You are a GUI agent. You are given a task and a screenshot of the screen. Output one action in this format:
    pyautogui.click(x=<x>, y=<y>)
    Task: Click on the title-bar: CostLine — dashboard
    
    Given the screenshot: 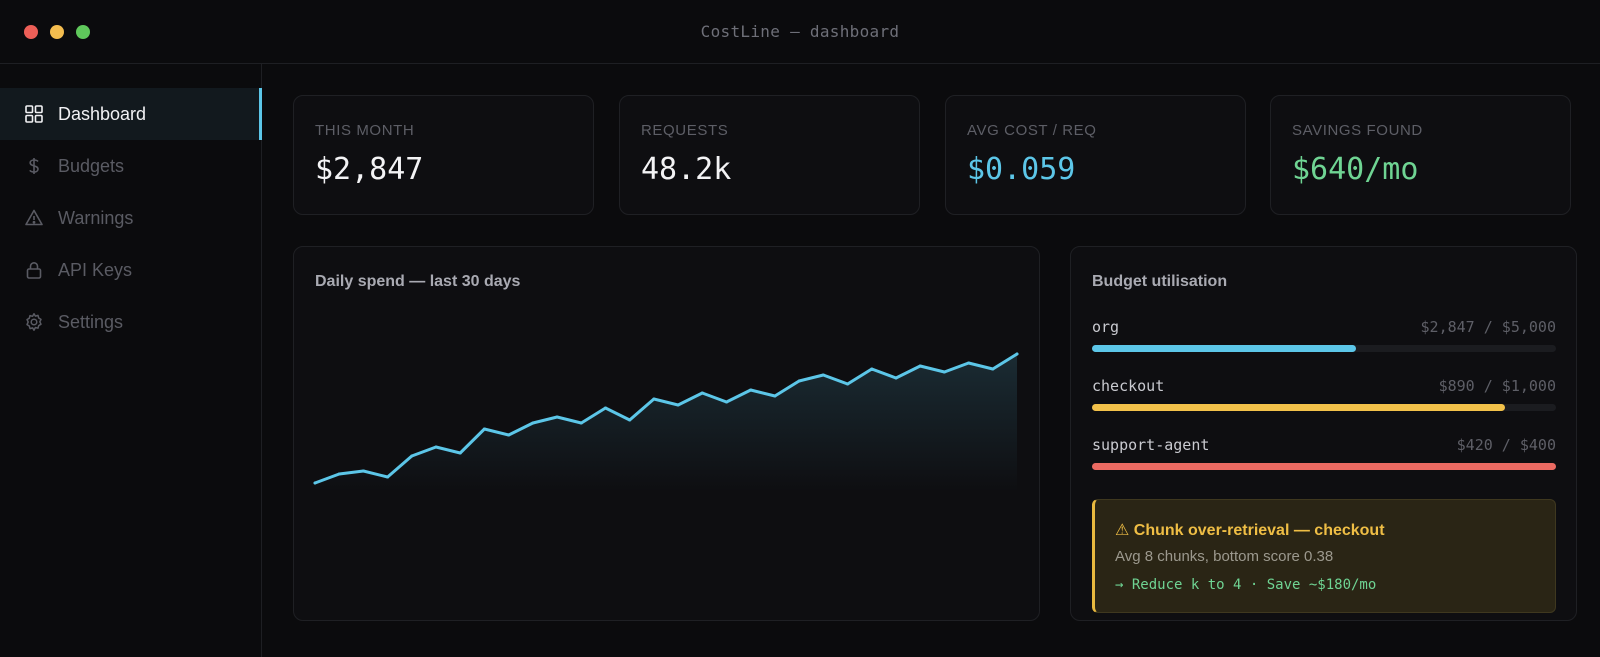 What is the action you would take?
    pyautogui.click(x=800, y=32)
    